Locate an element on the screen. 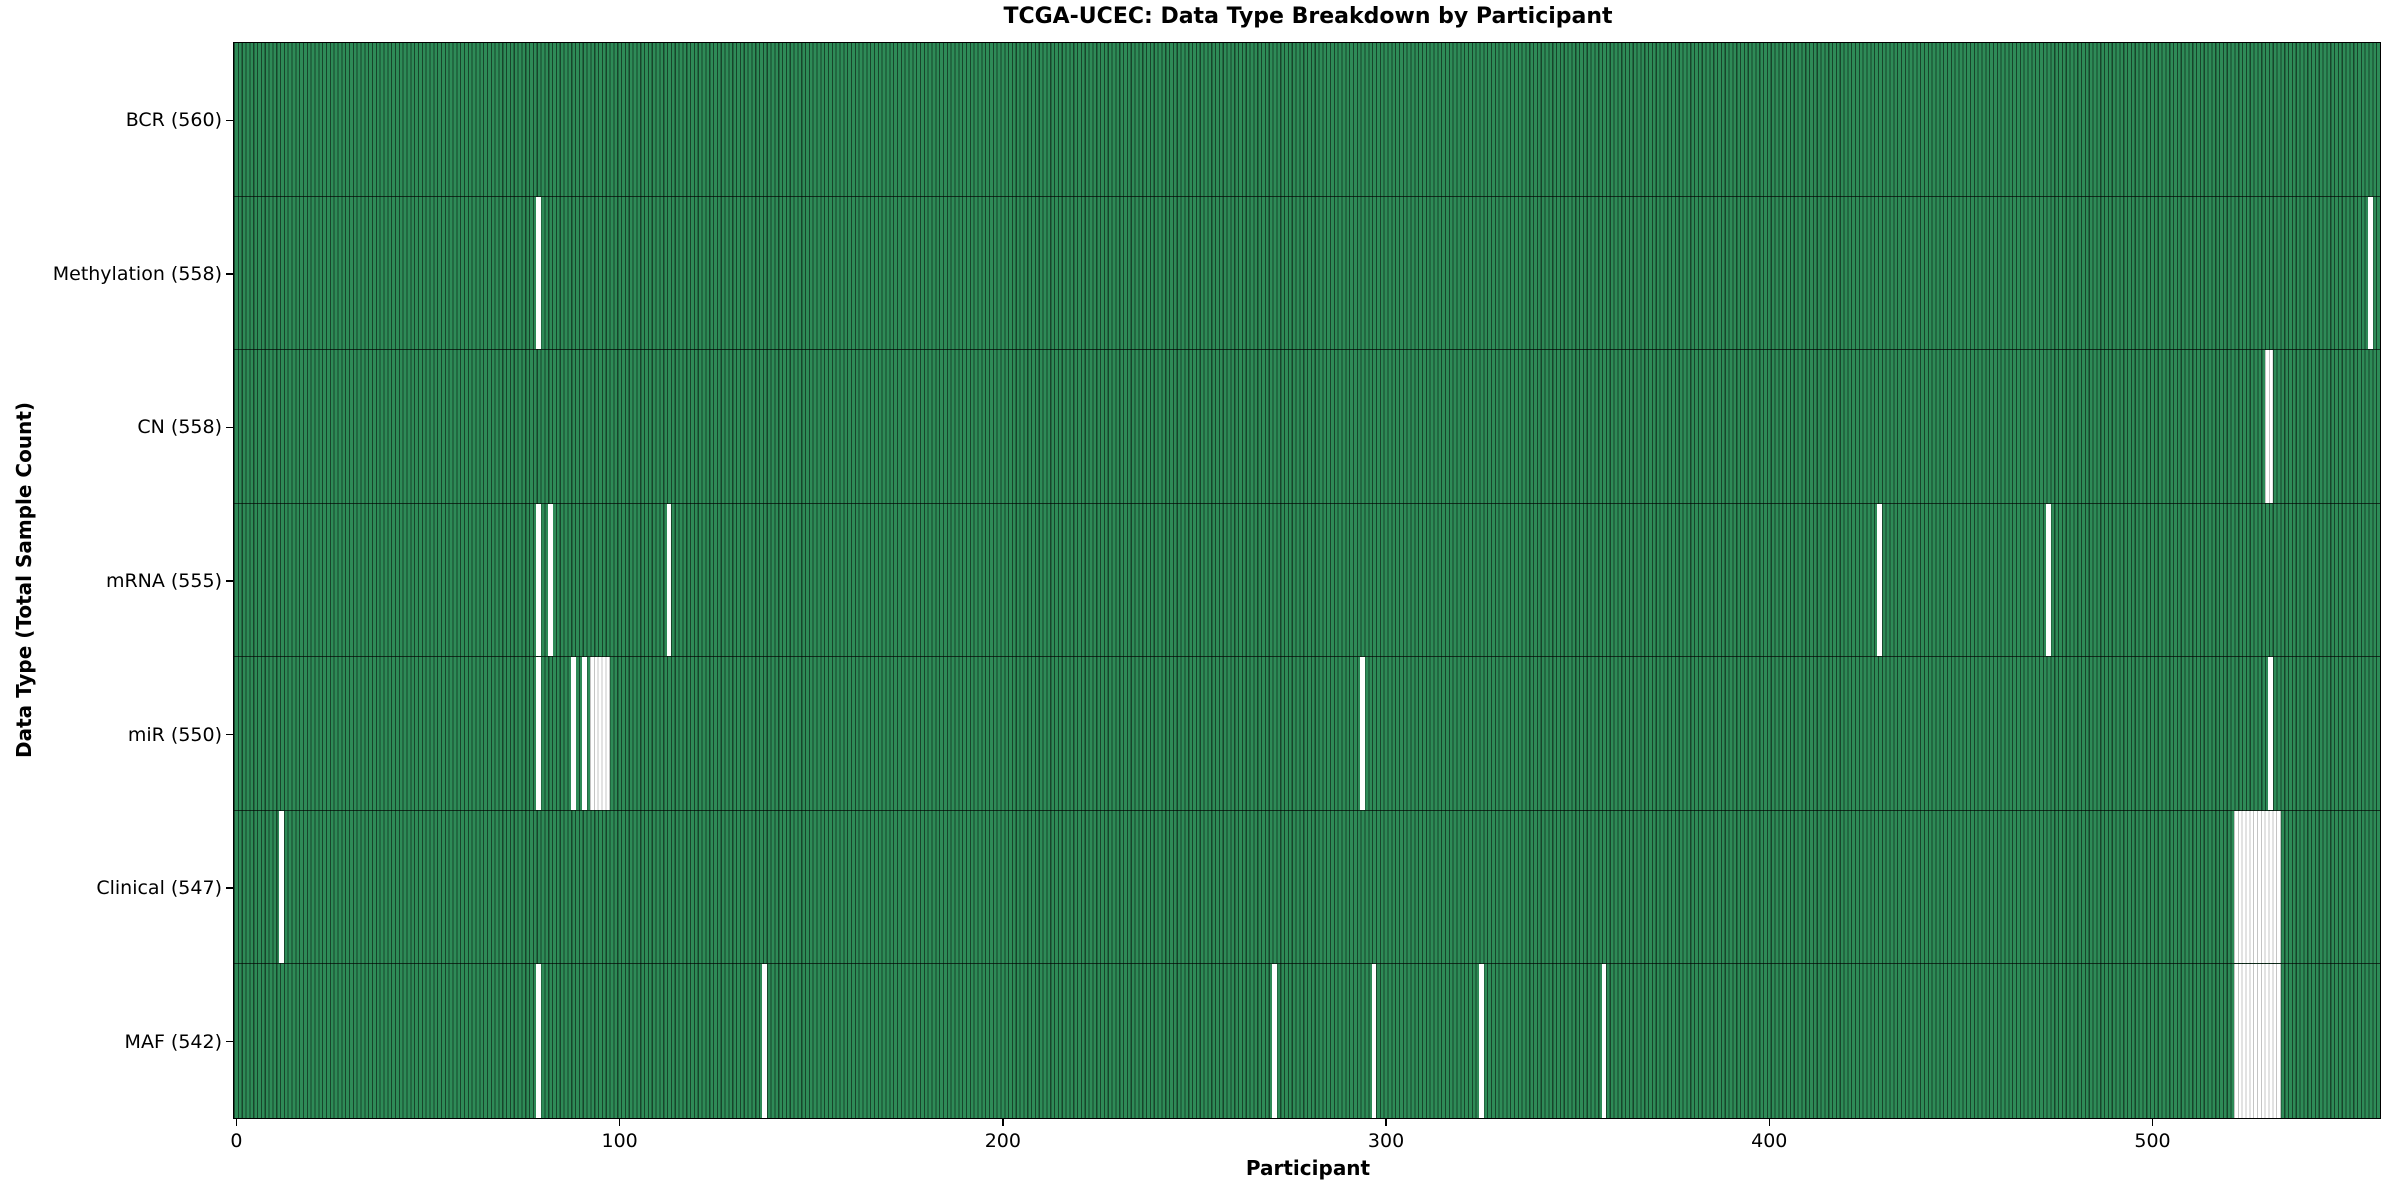 This screenshot has width=2400, height=1200. x-tick-label: 400 is located at coordinates (1769, 1141).